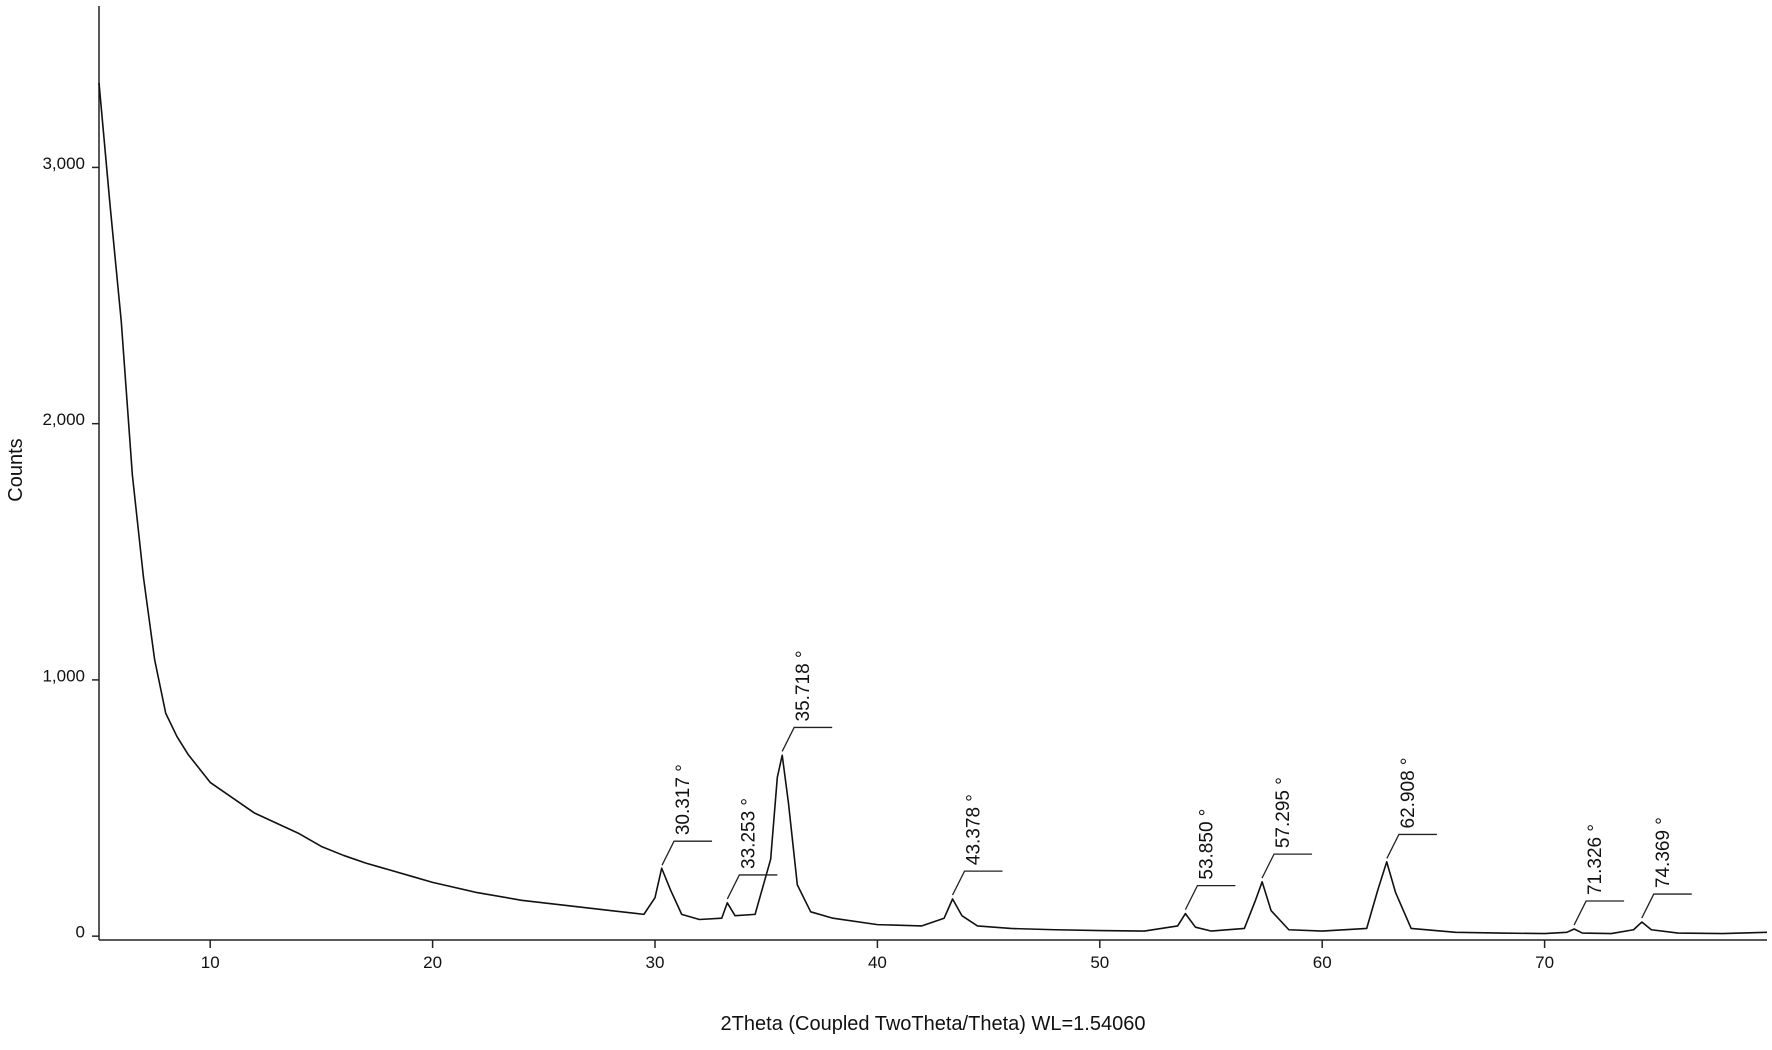 The height and width of the screenshot is (1050, 1772). Describe the element at coordinates (210, 962) in the screenshot. I see `x-tick-label: 10` at that location.